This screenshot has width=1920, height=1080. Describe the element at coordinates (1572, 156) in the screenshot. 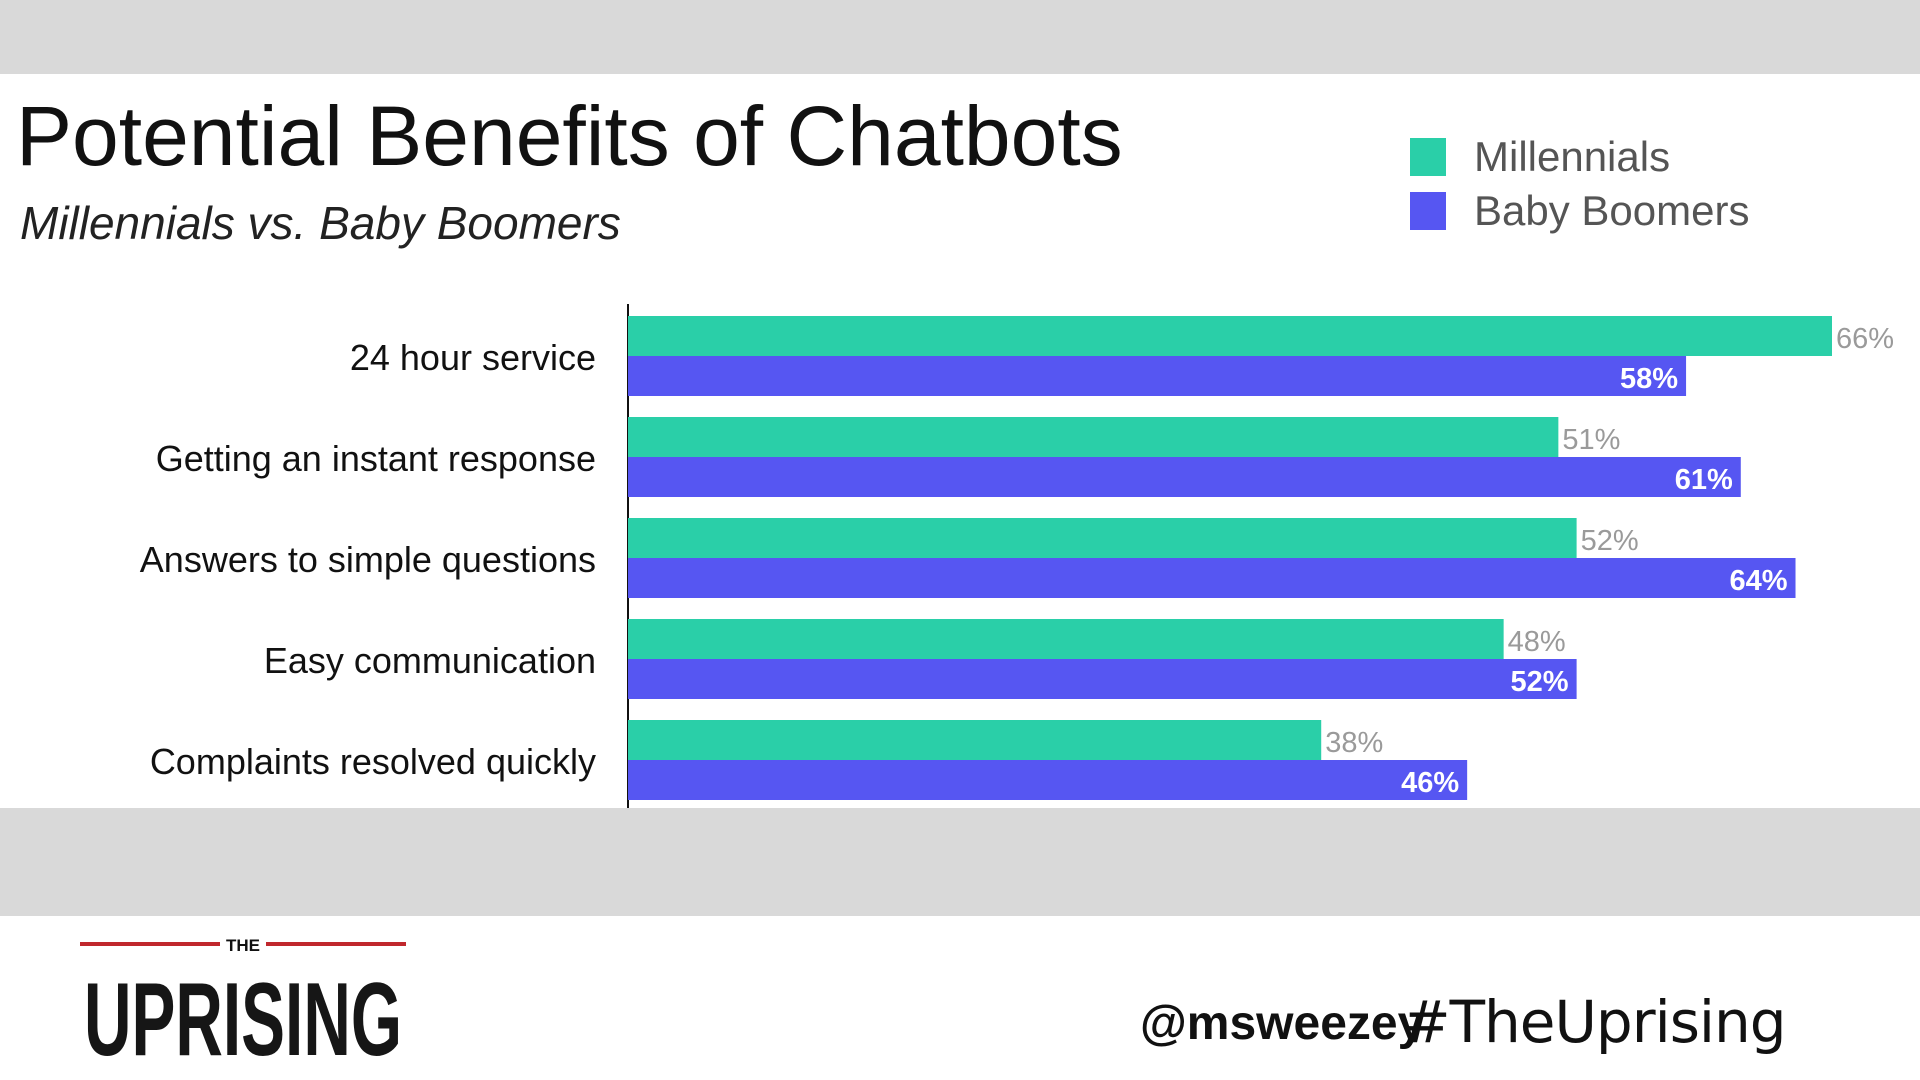

I see `legend-label-millennials: Millennials` at that location.